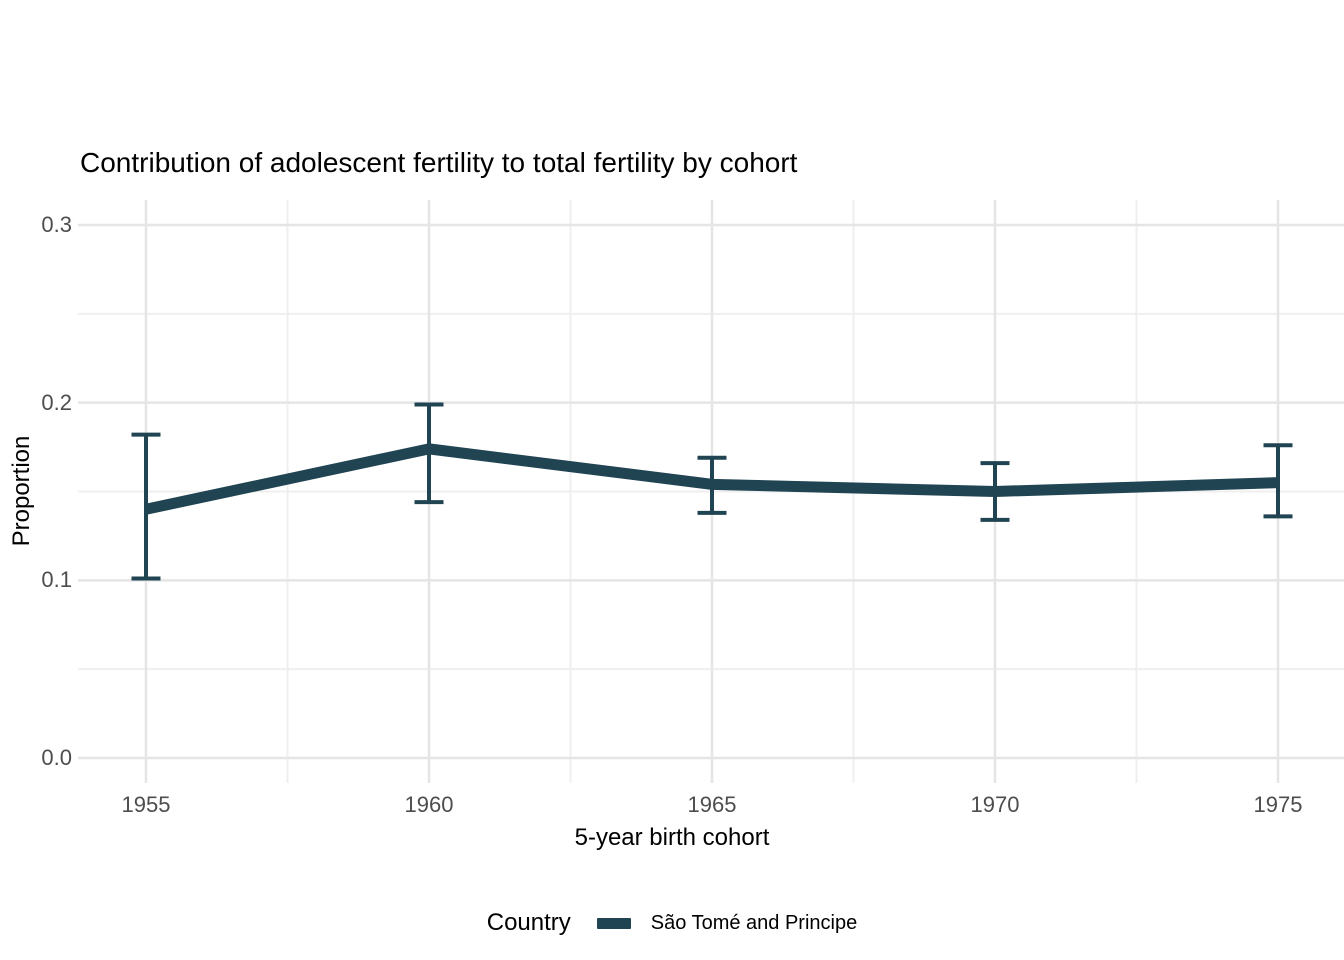 Image resolution: width=1344 pixels, height=960 pixels. Describe the element at coordinates (56, 757) in the screenshot. I see `y-tick-label: 0.0` at that location.